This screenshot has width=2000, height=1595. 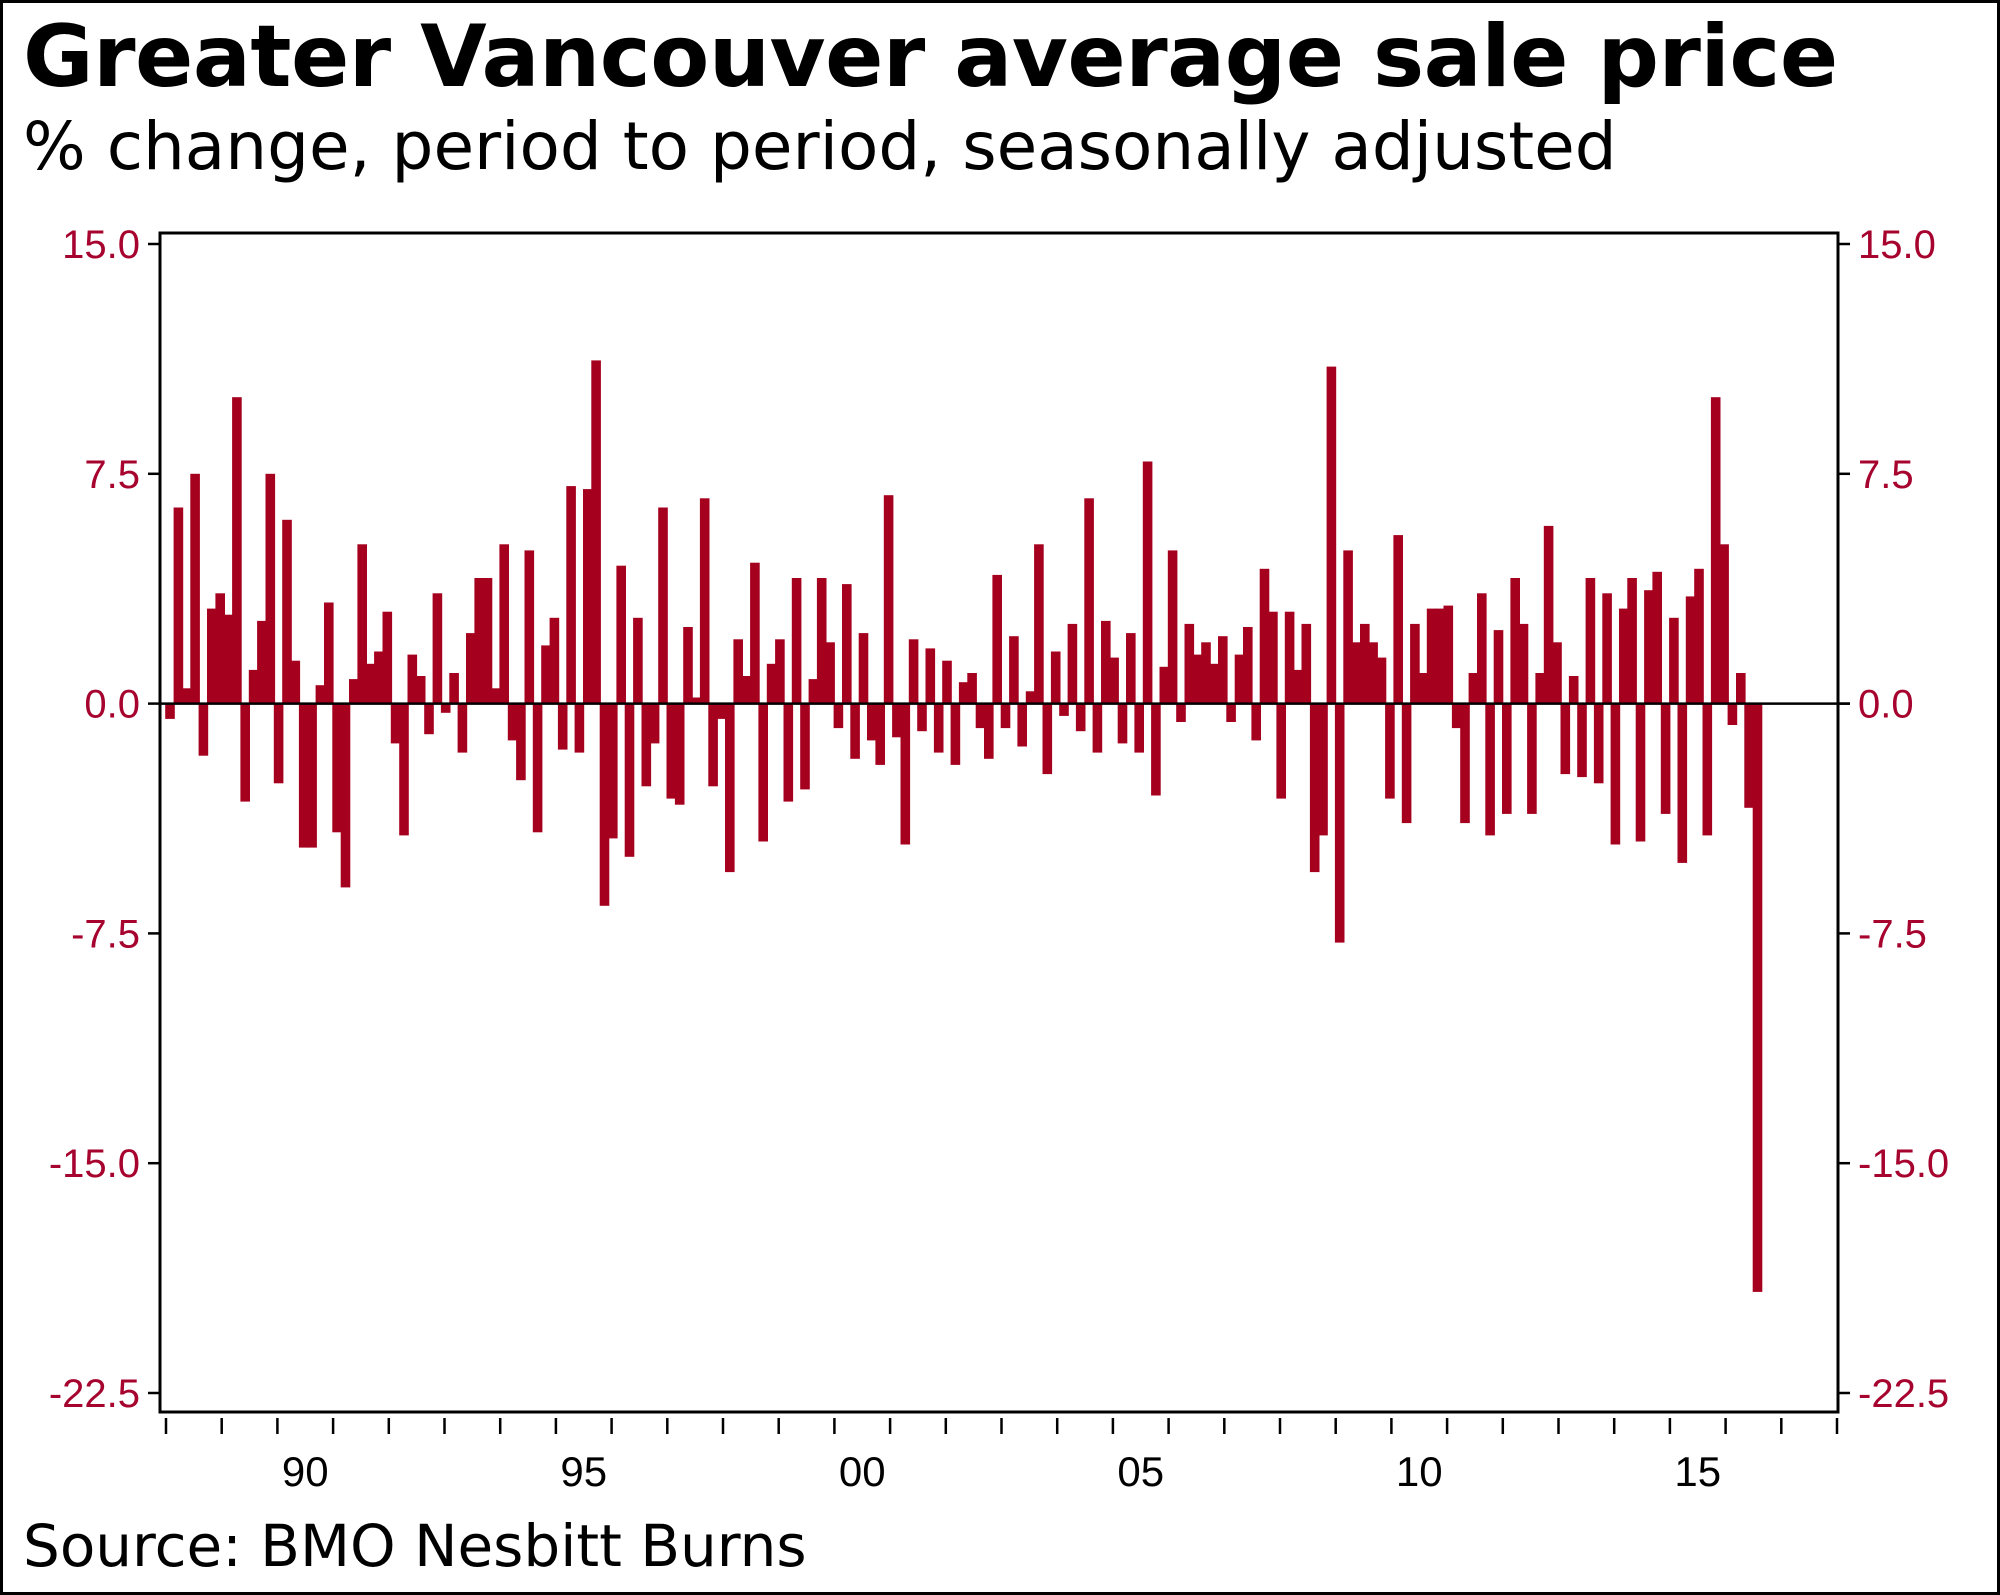 What do you see at coordinates (105, 934) in the screenshot?
I see `y-tick-label-left: -7.5` at bounding box center [105, 934].